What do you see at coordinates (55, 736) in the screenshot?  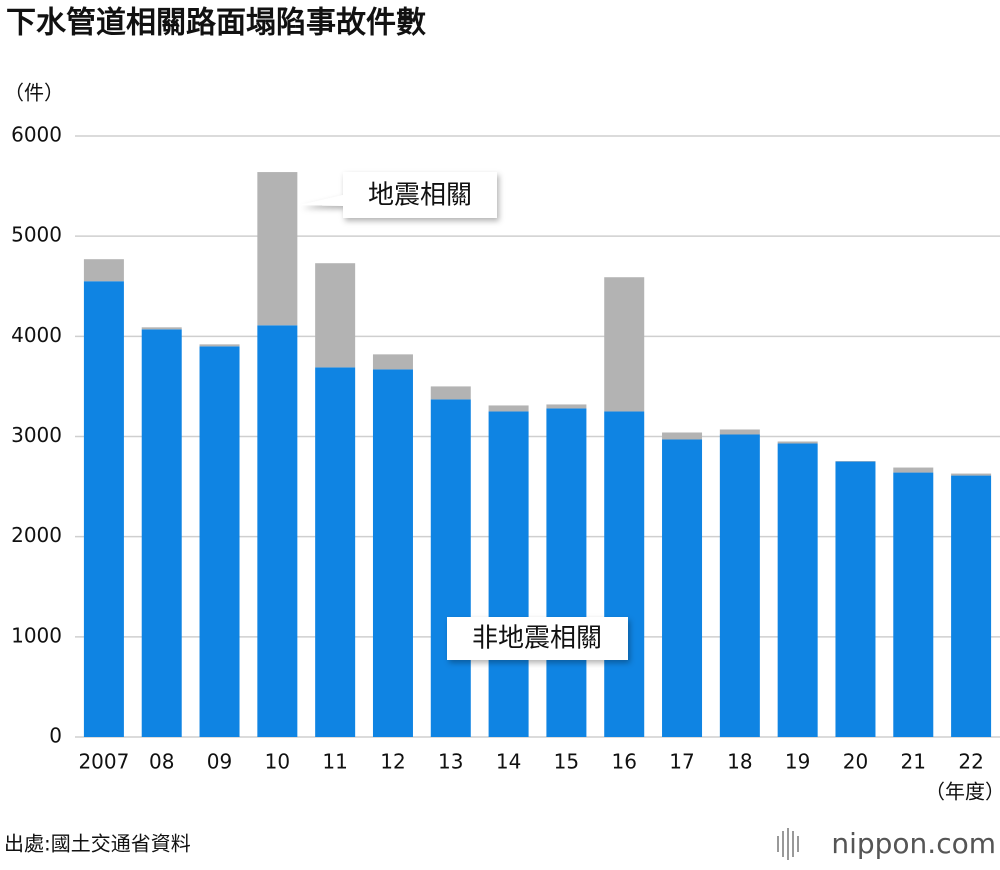 I see `y-tick-label: 0` at bounding box center [55, 736].